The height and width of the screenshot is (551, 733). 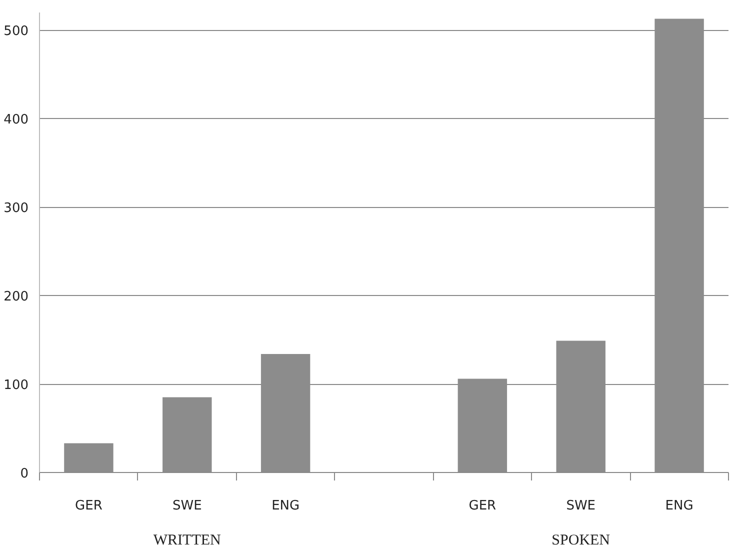 What do you see at coordinates (16, 386) in the screenshot?
I see `y-tick-label: 100` at bounding box center [16, 386].